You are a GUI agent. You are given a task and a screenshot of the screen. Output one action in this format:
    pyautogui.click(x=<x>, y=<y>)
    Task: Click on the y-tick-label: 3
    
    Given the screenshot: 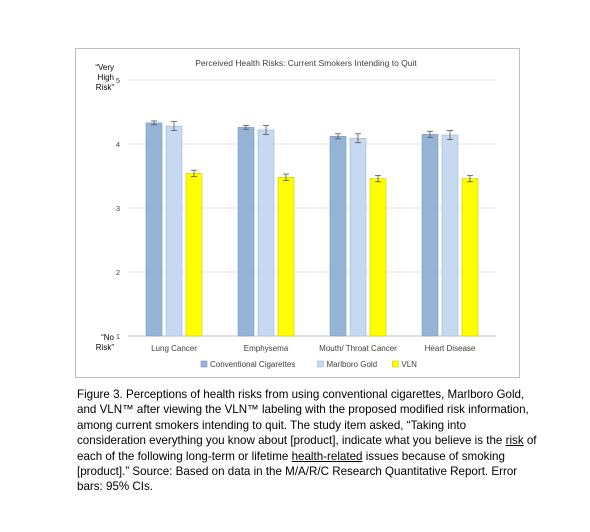 What is the action you would take?
    pyautogui.click(x=118, y=208)
    